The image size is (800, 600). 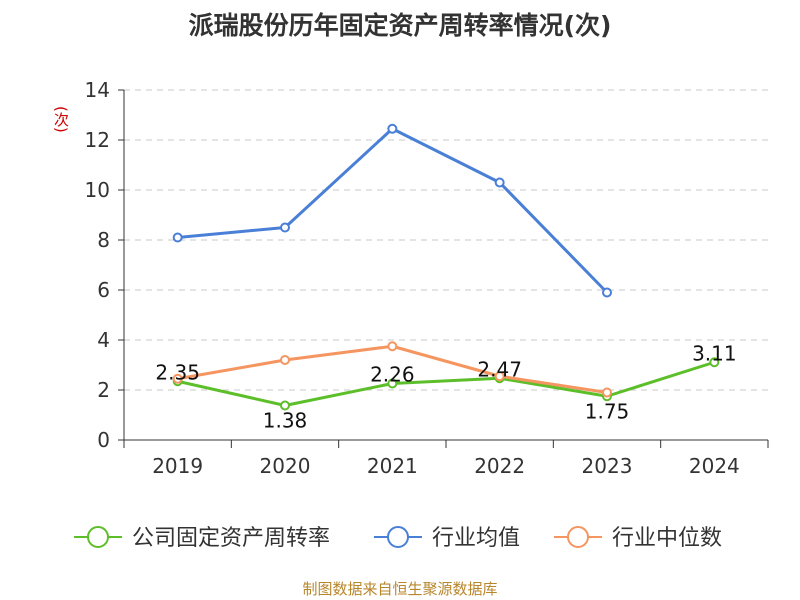 What do you see at coordinates (231, 538) in the screenshot?
I see `legend-item-label: 公司固定资产周转率` at bounding box center [231, 538].